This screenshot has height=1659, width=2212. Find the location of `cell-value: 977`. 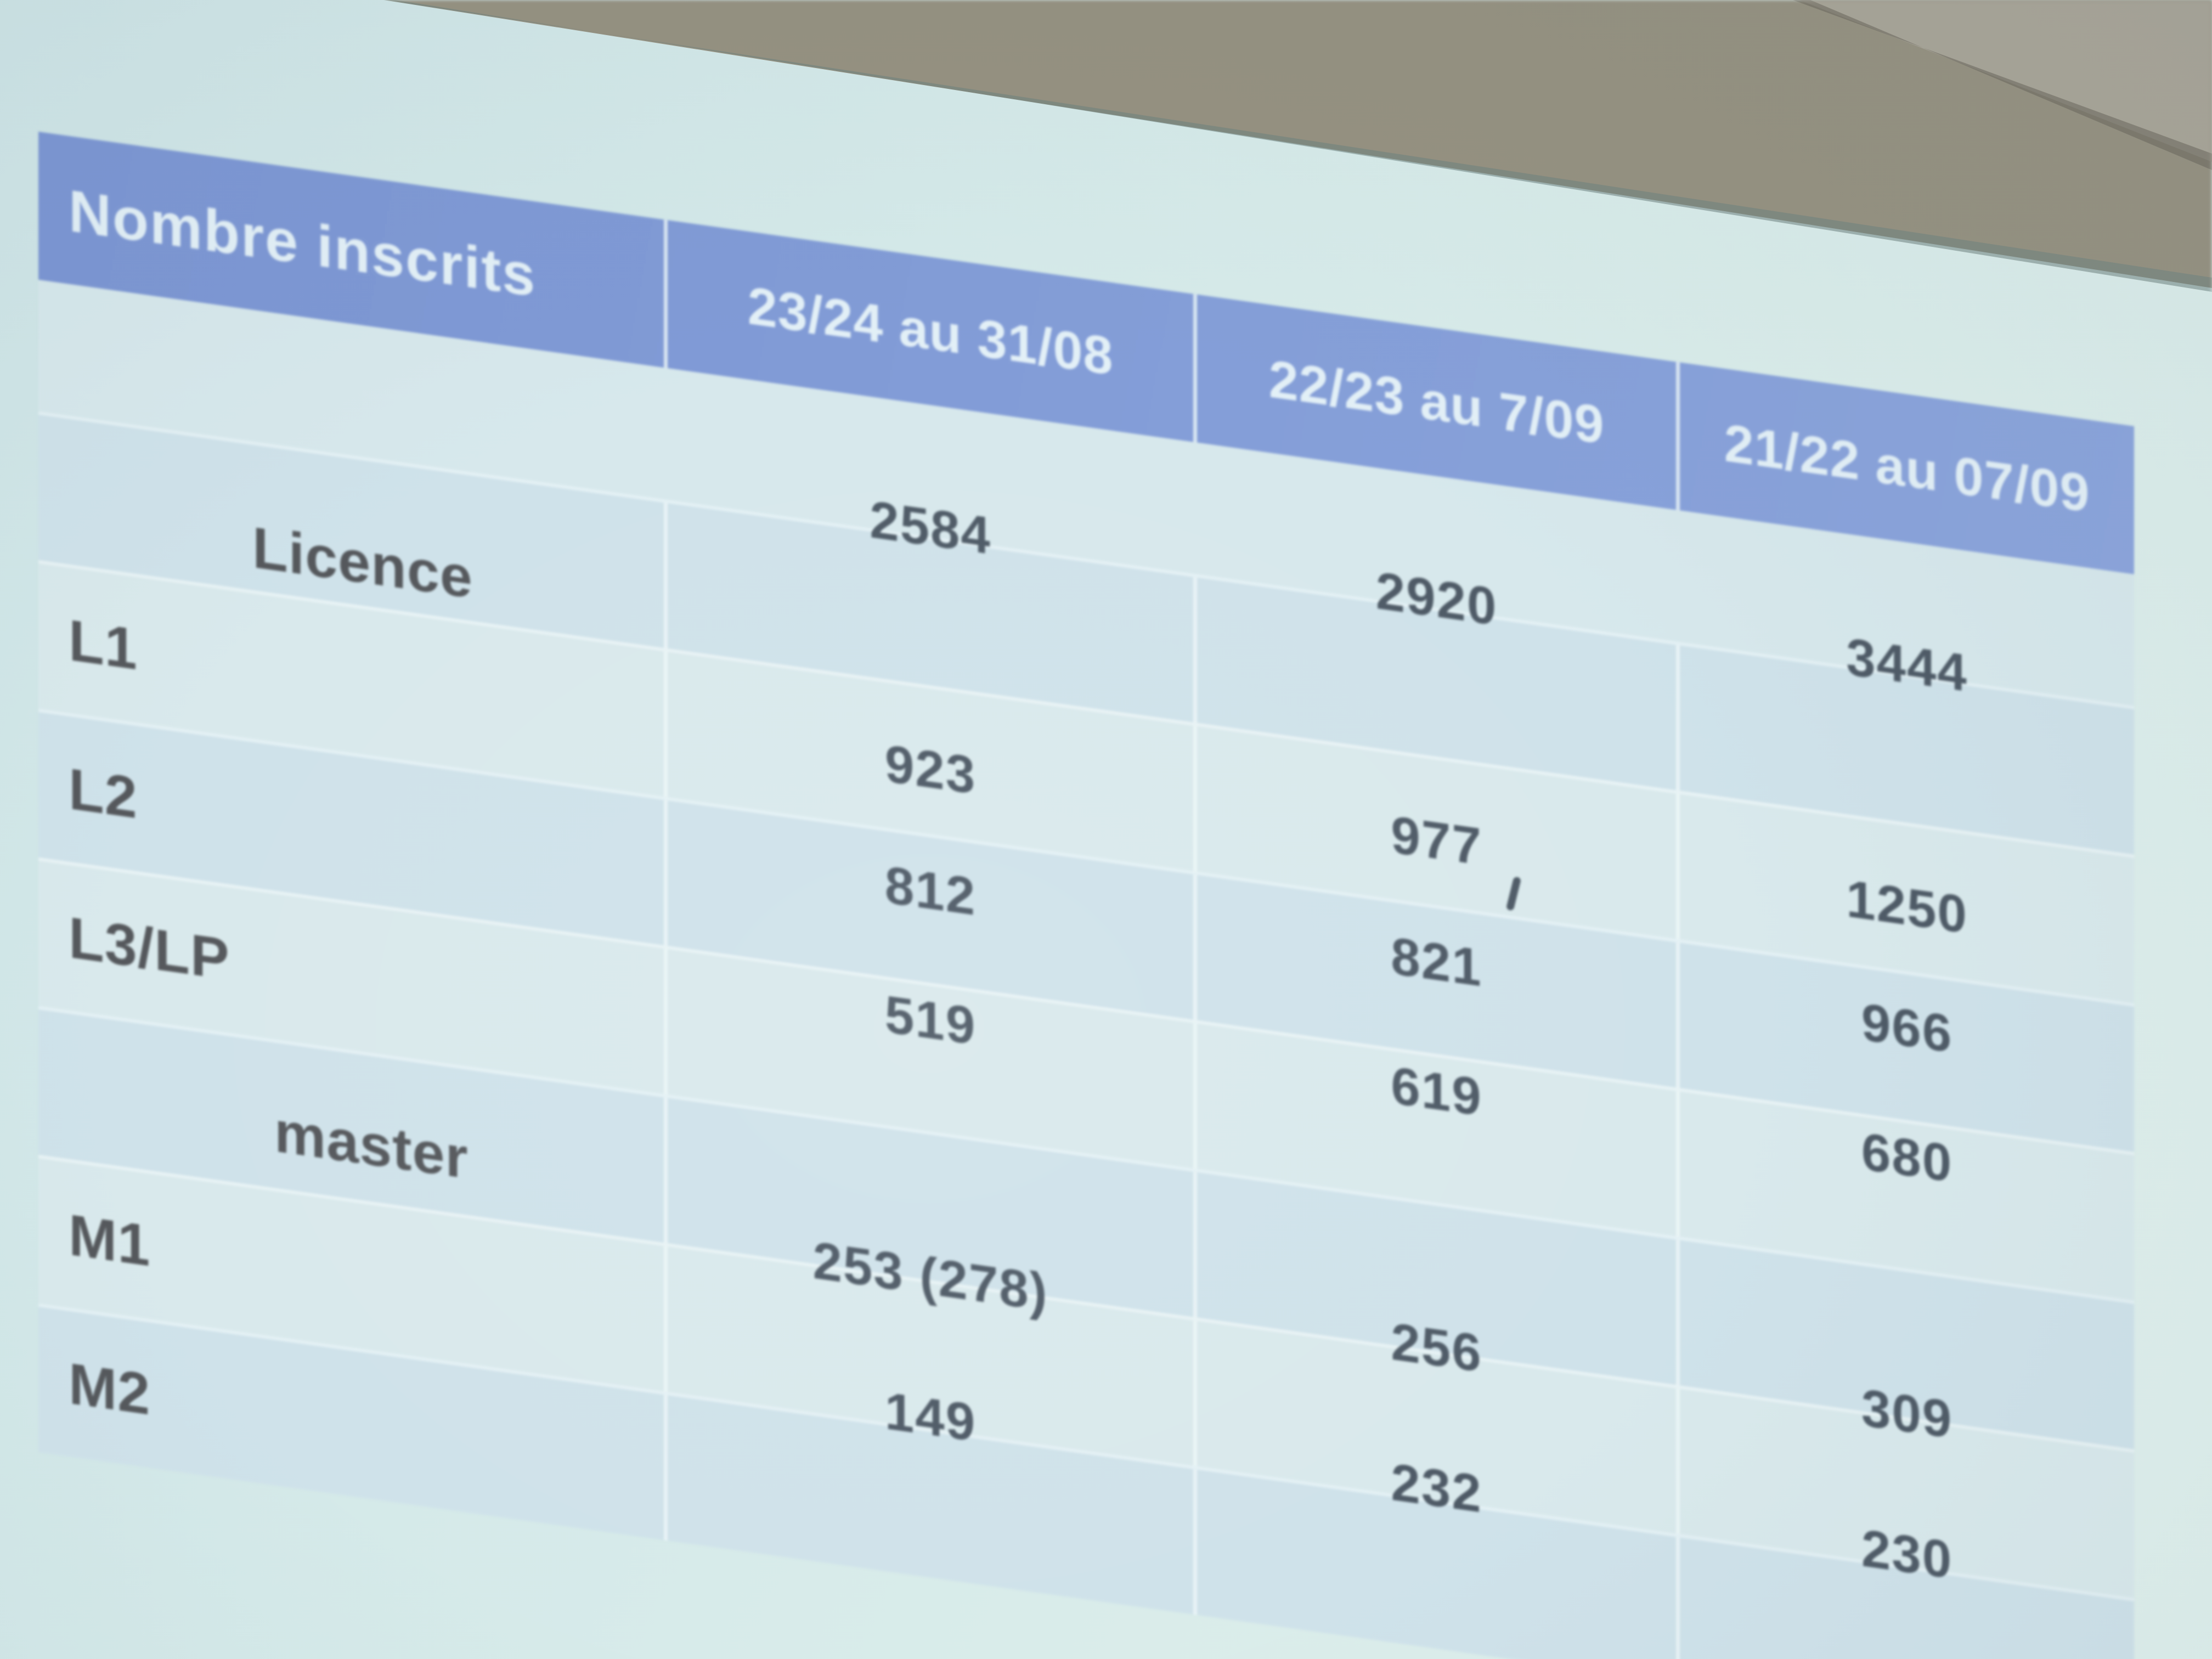

cell-value: 977 is located at coordinates (1437, 840).